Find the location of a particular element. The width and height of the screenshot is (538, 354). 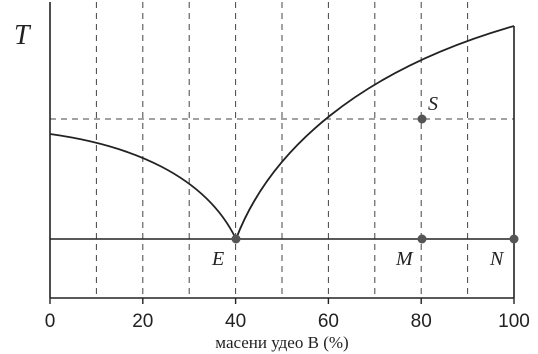

x-tick-label-100: 100 is located at coordinates (514, 321).